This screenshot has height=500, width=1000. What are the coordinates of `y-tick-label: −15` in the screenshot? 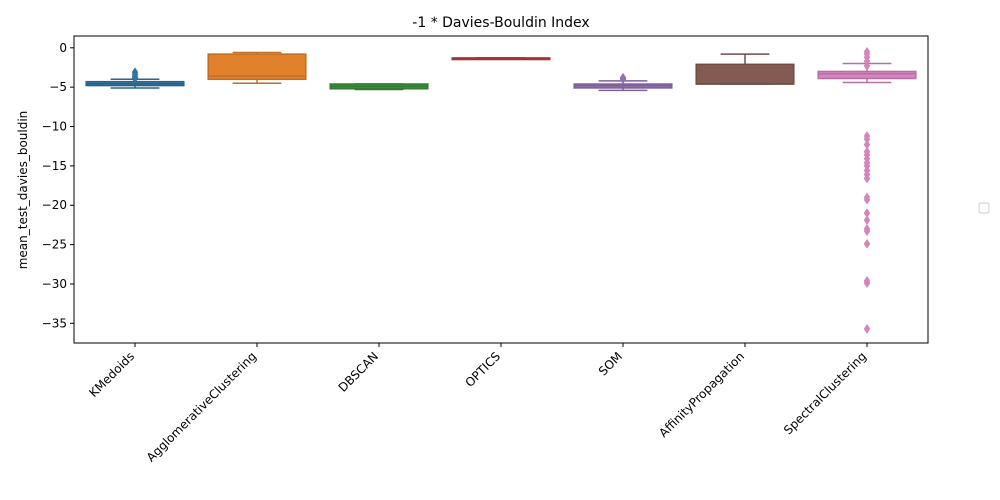 It's located at (54, 166).